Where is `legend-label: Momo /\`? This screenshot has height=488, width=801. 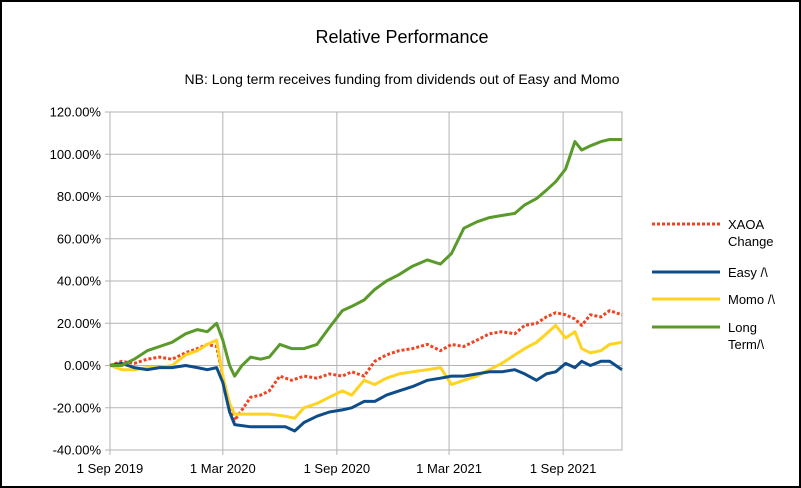 legend-label: Momo /\ is located at coordinates (751, 299).